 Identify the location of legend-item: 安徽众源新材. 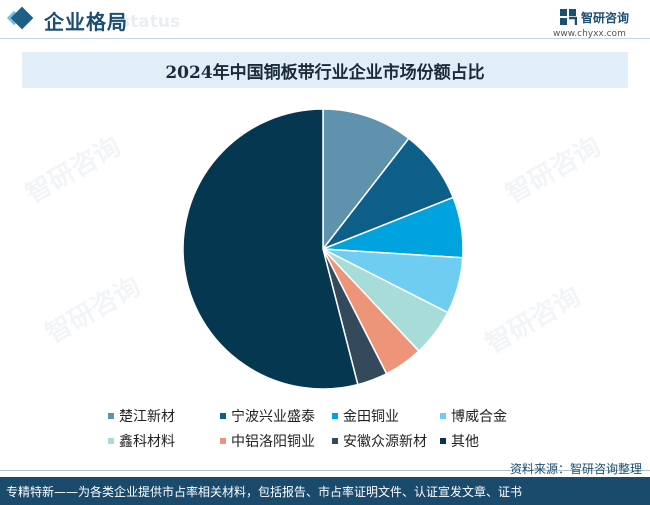
(379, 441).